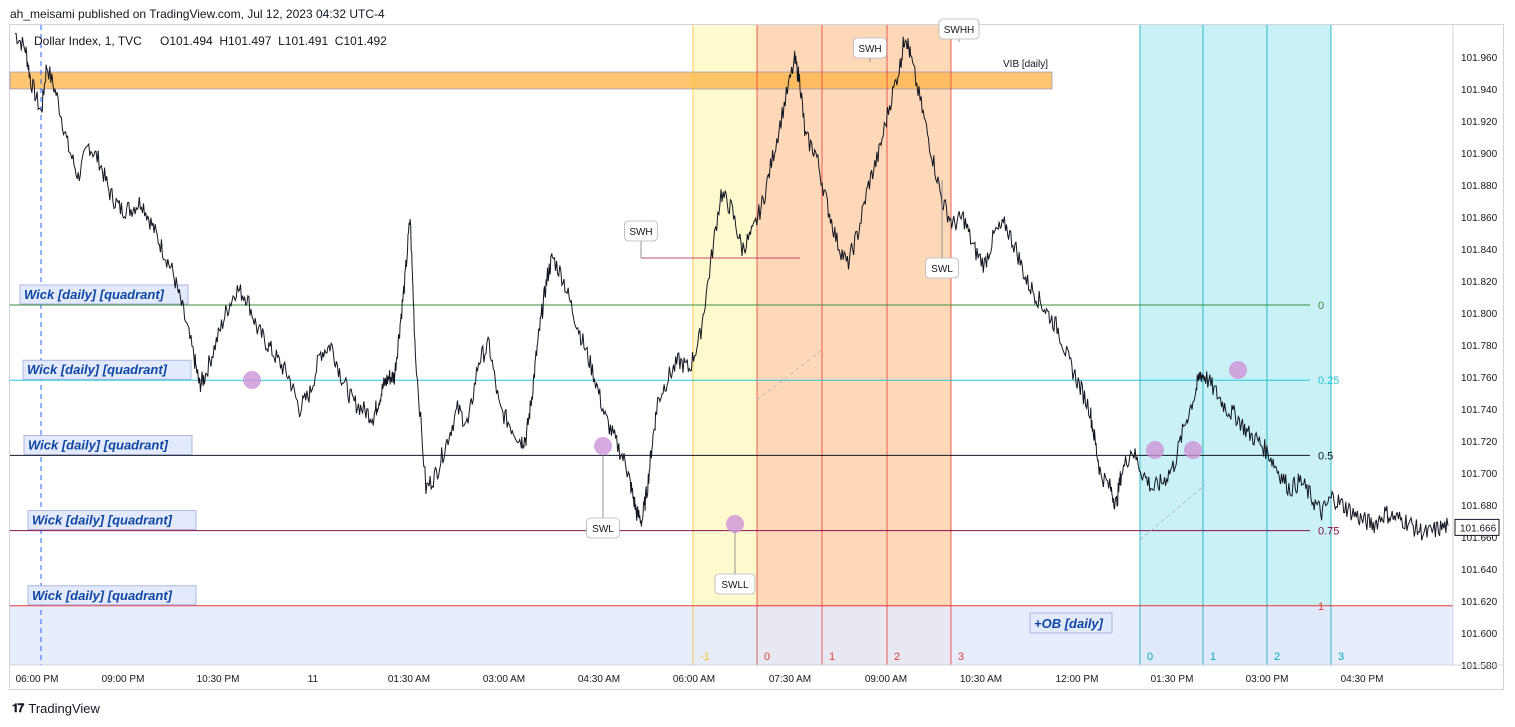 This screenshot has height=727, width=1515. Describe the element at coordinates (1479, 410) in the screenshot. I see `y-tick-label: 101.740` at that location.